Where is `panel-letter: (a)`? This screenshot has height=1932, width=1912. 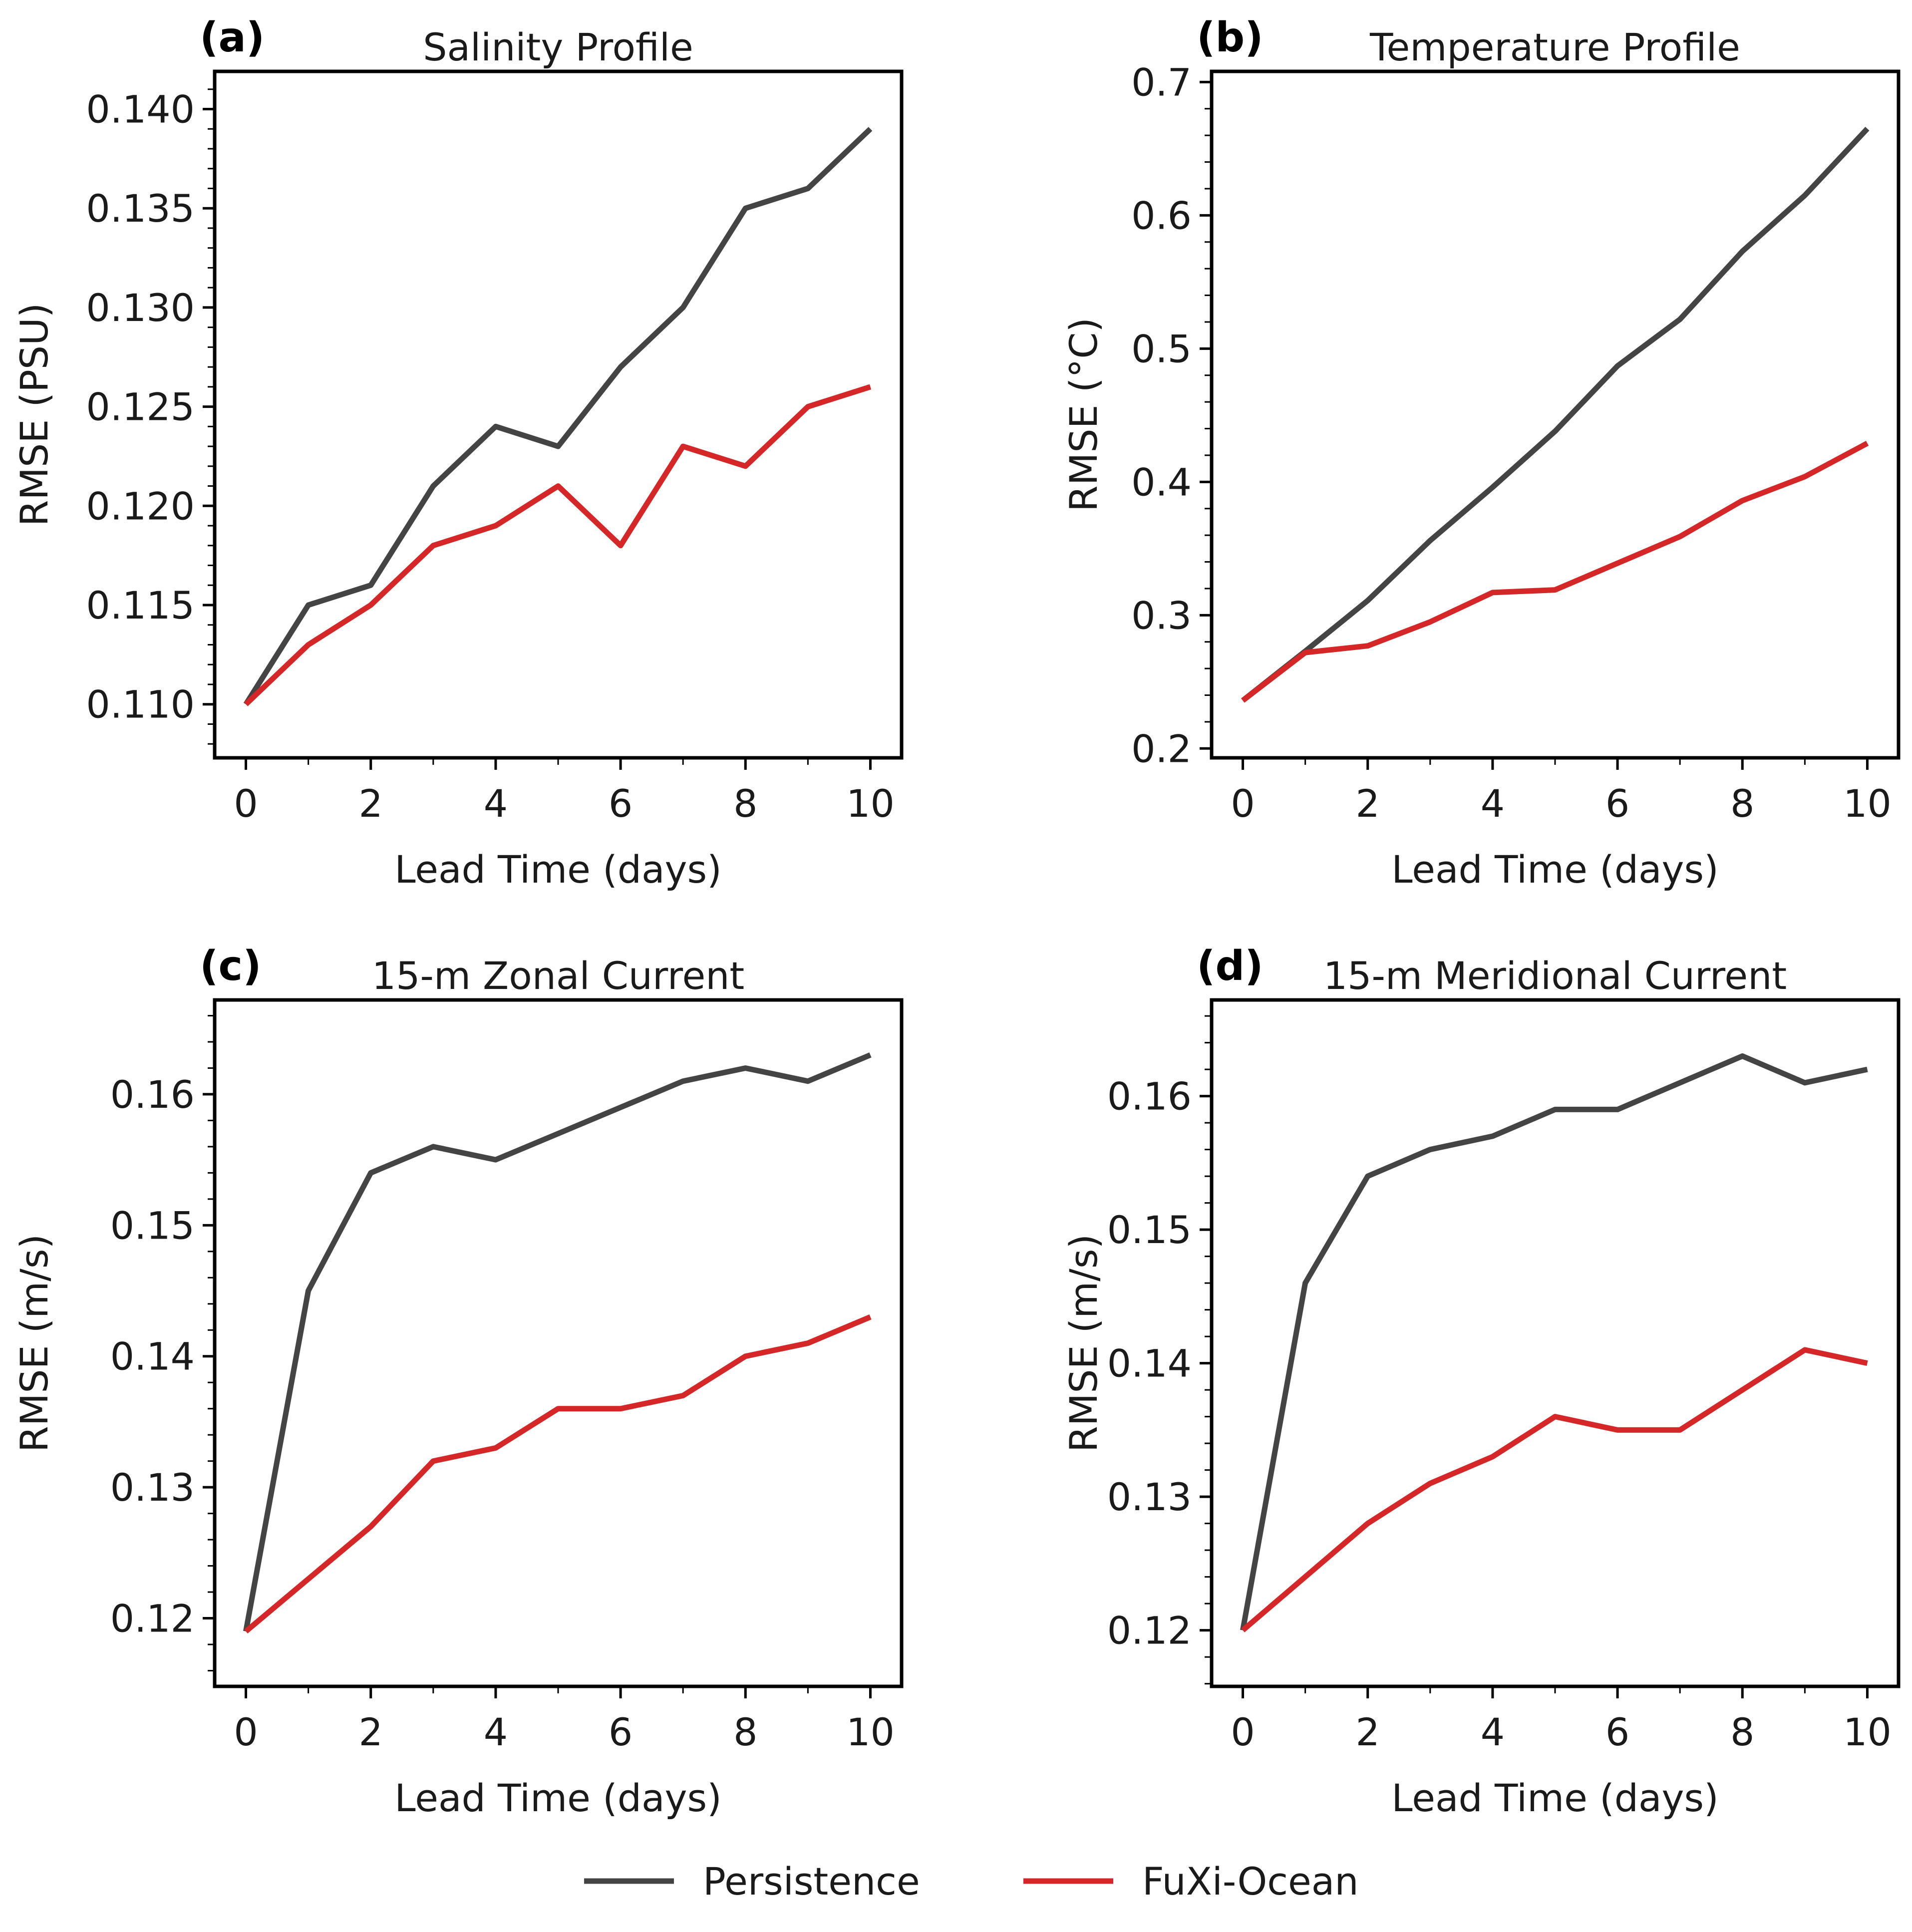
panel-letter: (a) is located at coordinates (233, 37).